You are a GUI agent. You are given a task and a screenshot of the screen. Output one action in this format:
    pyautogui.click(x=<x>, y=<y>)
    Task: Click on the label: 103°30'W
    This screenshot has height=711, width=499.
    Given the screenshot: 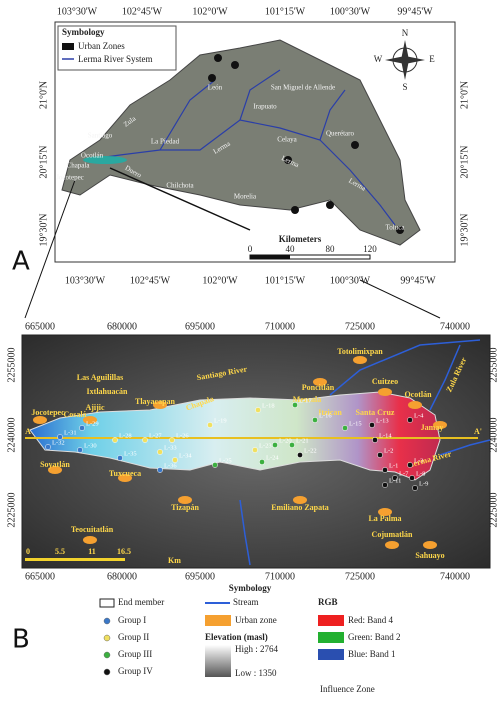 What is the action you would take?
    pyautogui.click(x=77, y=11)
    